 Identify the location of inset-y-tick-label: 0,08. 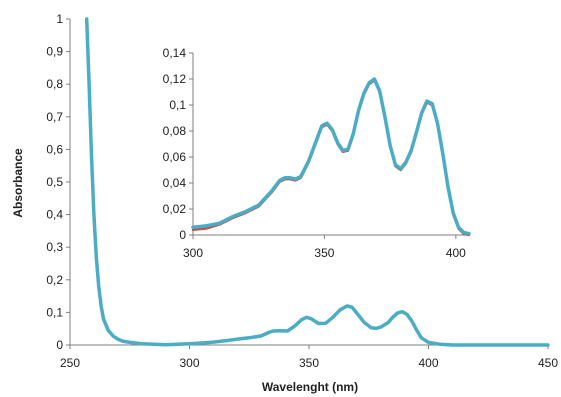
(175, 131).